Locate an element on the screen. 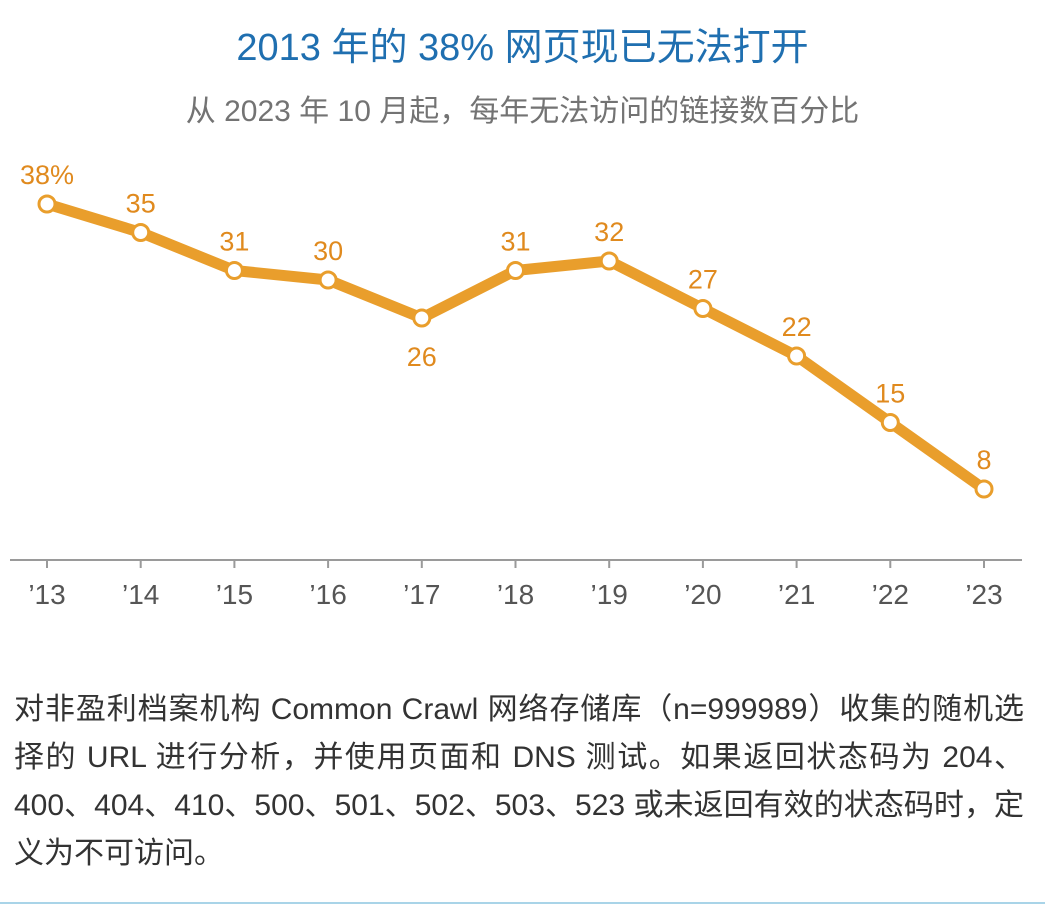 Image resolution: width=1045 pixels, height=911 pixels. x-tick-label: ’20 is located at coordinates (702, 594).